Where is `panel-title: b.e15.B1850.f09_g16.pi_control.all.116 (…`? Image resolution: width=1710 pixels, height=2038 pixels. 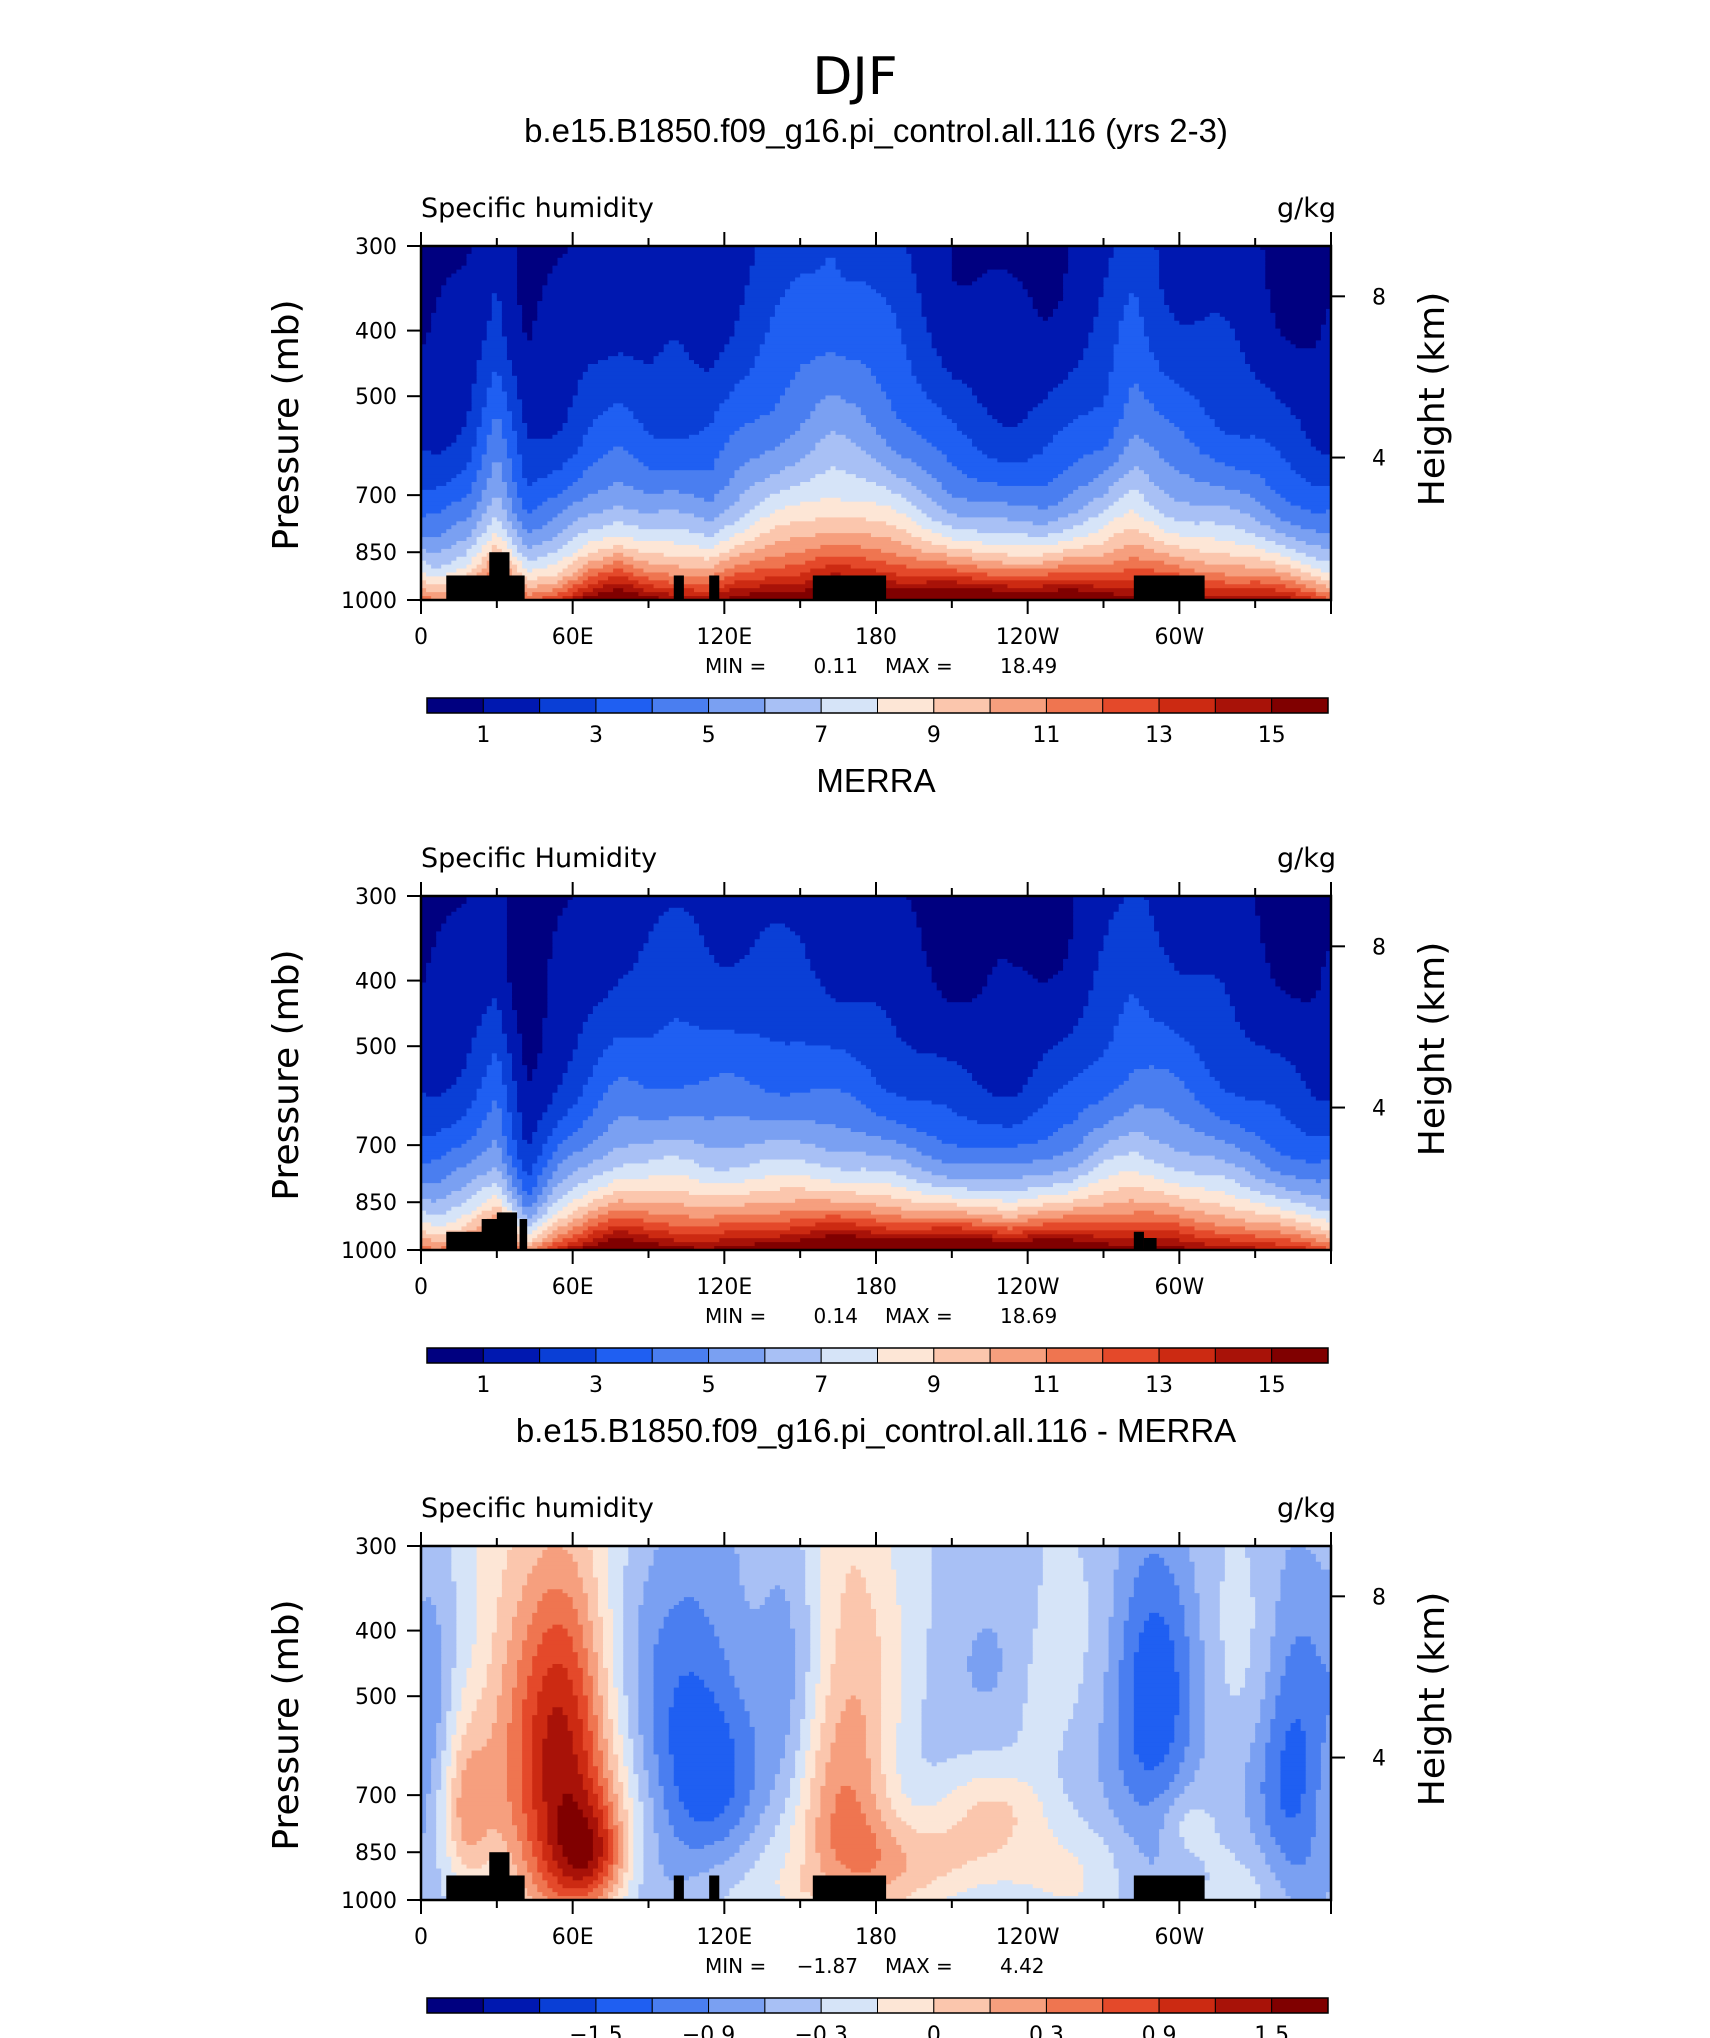
panel-title: b.e15.B1850.f09_g16.pi_control.all.116 (… is located at coordinates (876, 130).